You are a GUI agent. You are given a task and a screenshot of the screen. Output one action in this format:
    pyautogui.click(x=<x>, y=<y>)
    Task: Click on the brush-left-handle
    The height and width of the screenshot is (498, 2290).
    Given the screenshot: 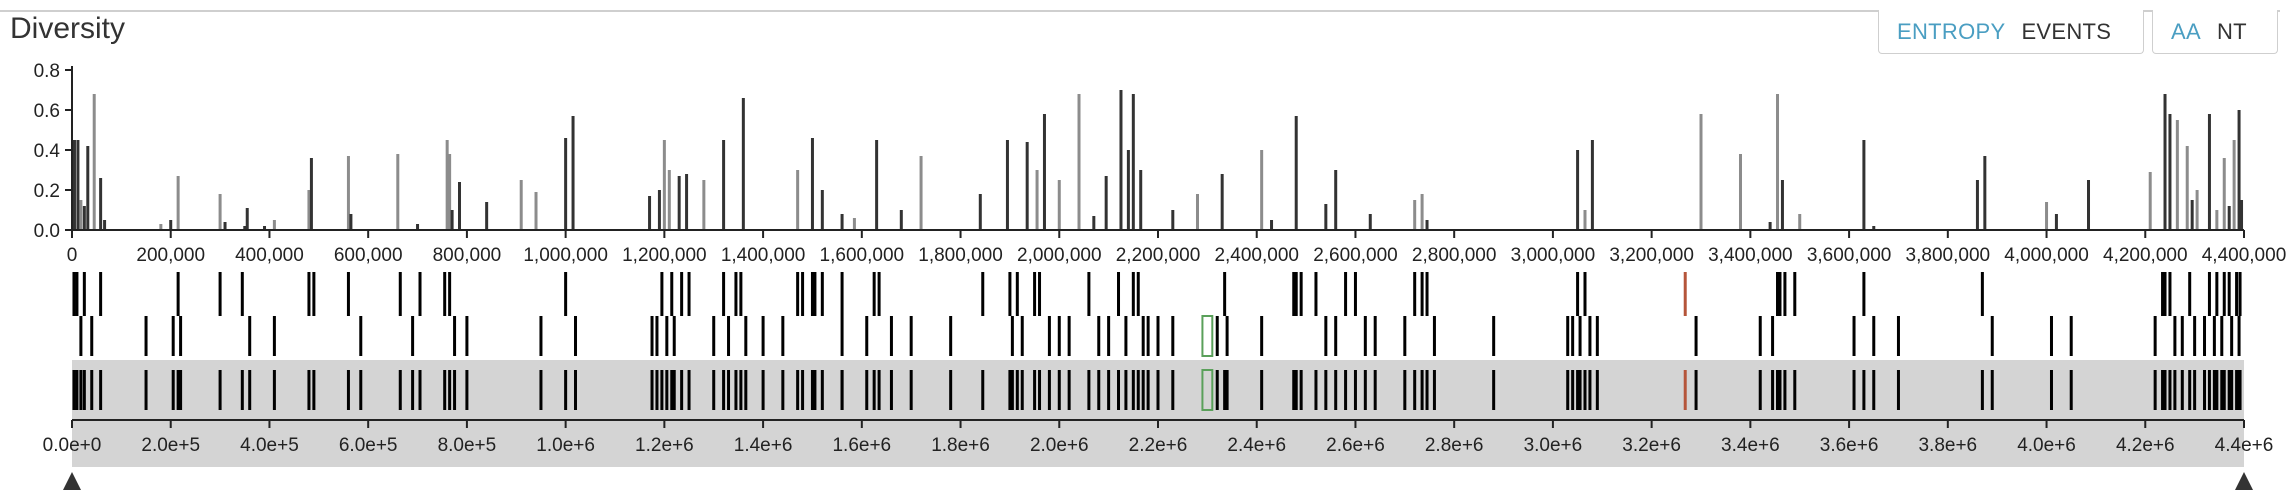 What is the action you would take?
    pyautogui.click(x=72, y=481)
    